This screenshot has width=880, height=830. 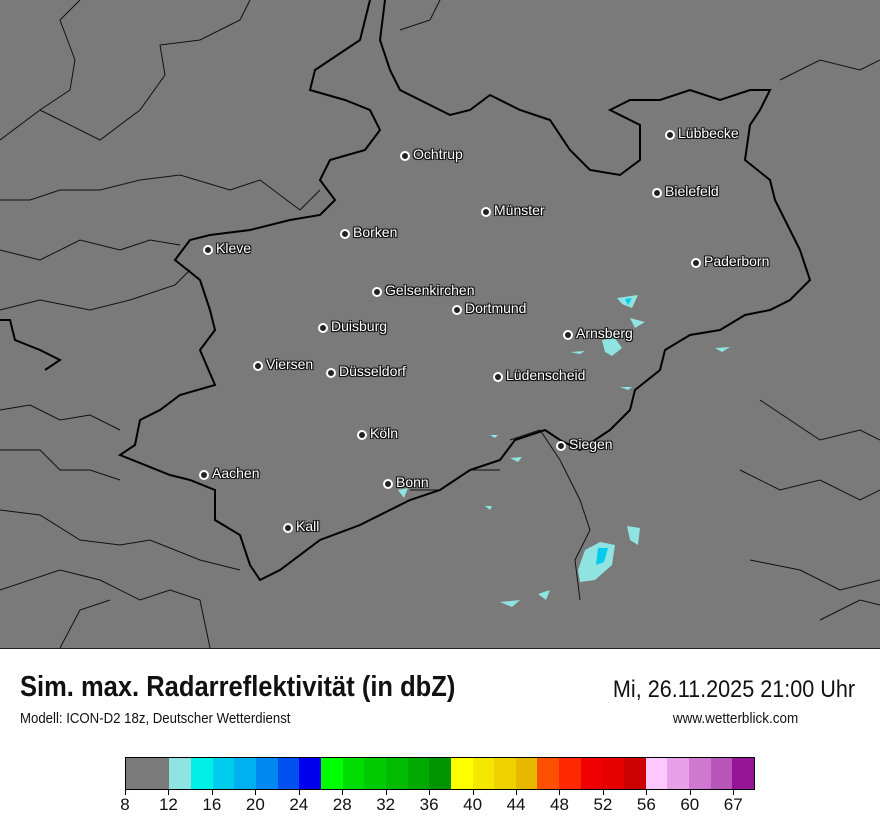 What do you see at coordinates (375, 232) in the screenshot?
I see `city-label: Borken` at bounding box center [375, 232].